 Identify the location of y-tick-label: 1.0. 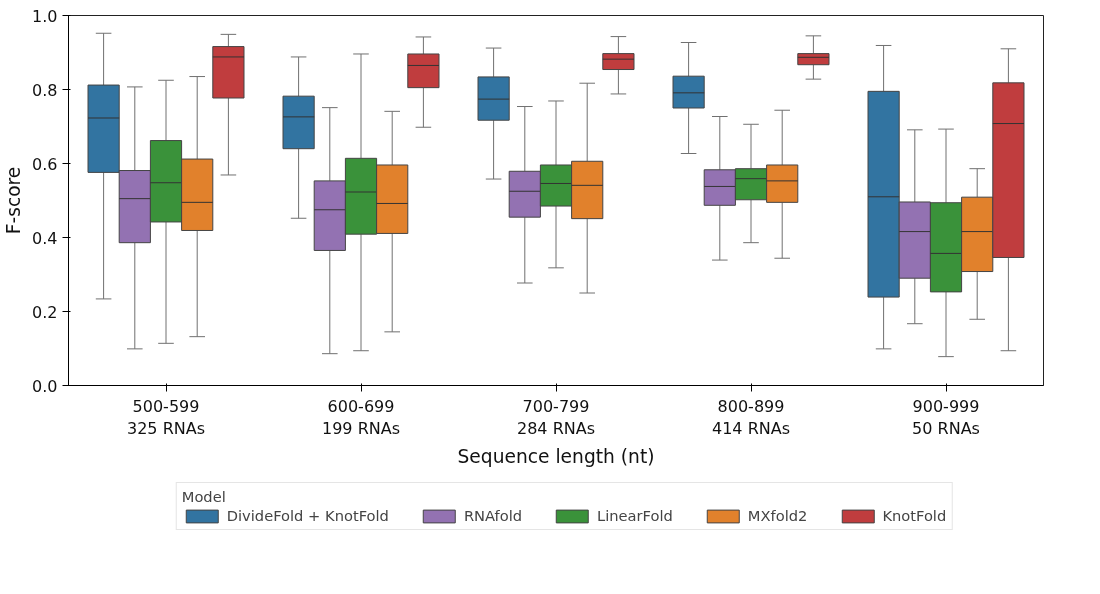
(45, 16).